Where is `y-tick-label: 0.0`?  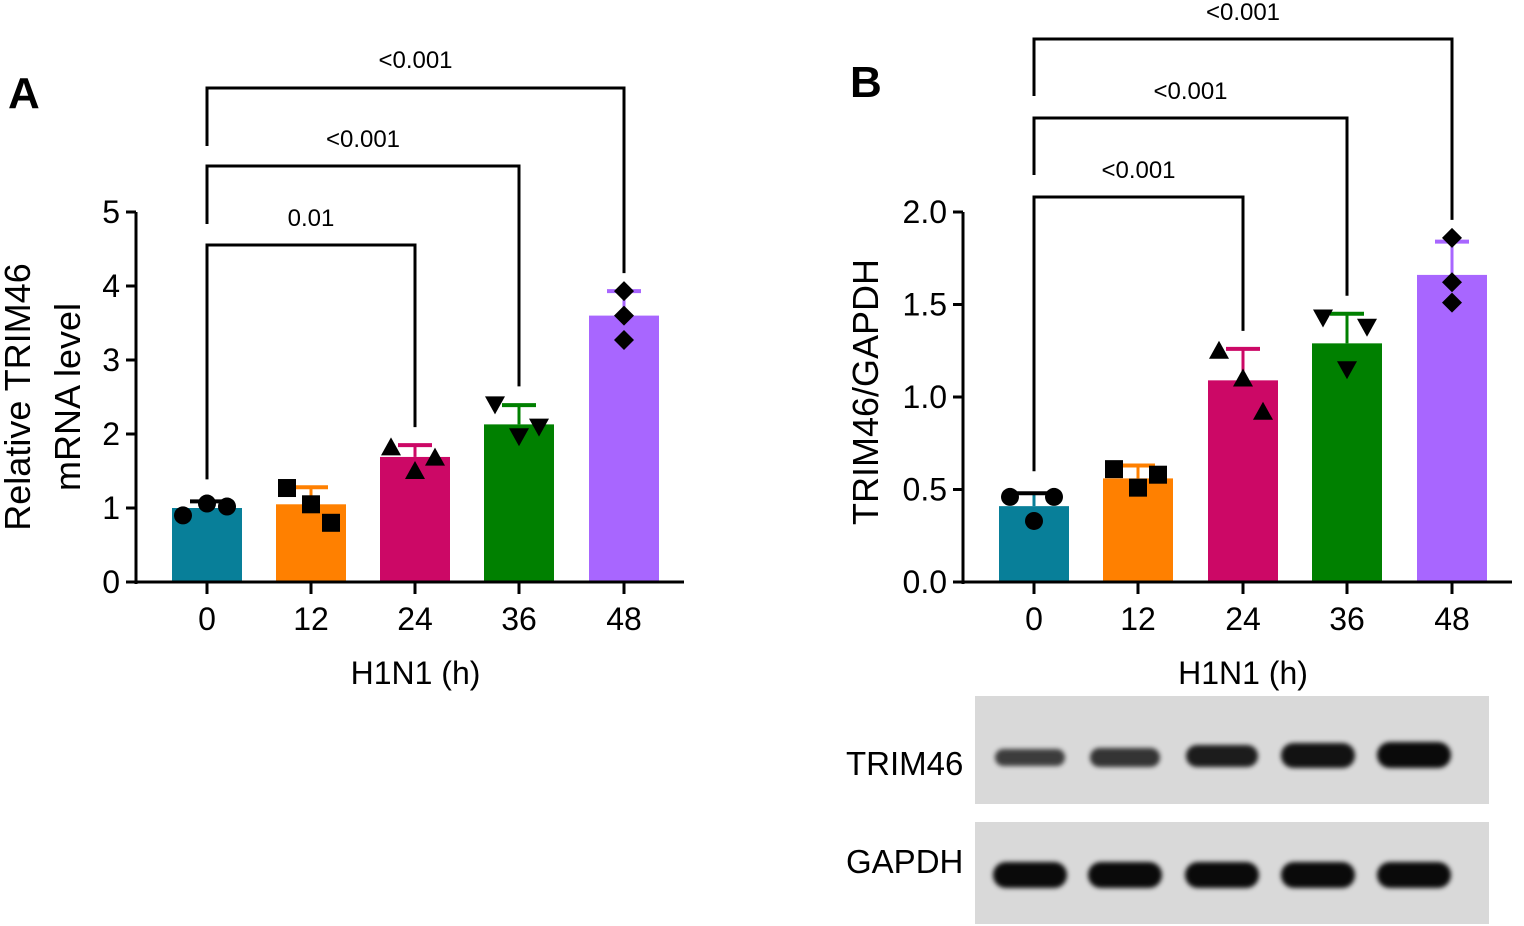
y-tick-label: 0.0 is located at coordinates (925, 582).